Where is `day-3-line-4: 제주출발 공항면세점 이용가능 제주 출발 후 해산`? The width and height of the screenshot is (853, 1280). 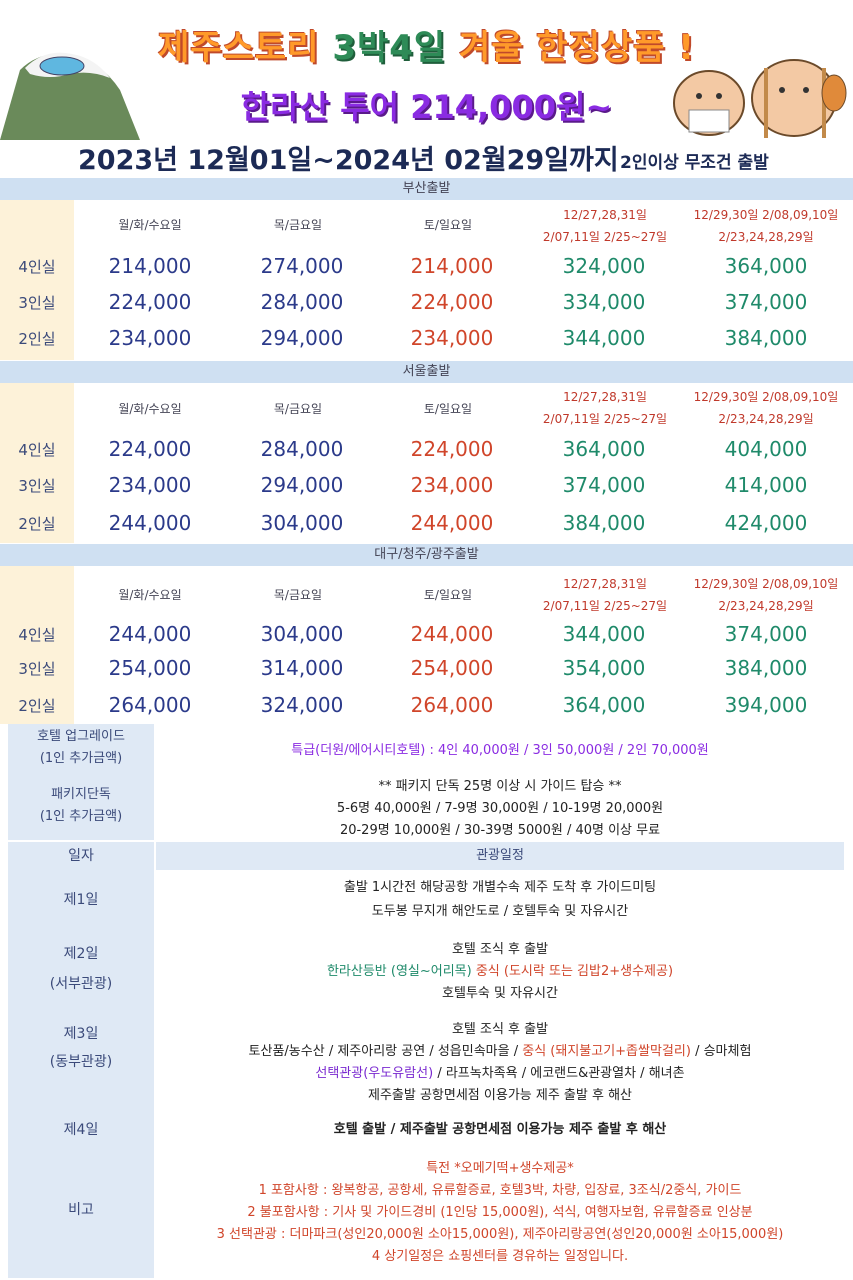 day-3-line-4: 제주출발 공항면세점 이용가능 제주 출발 후 해산 is located at coordinates (500, 1095).